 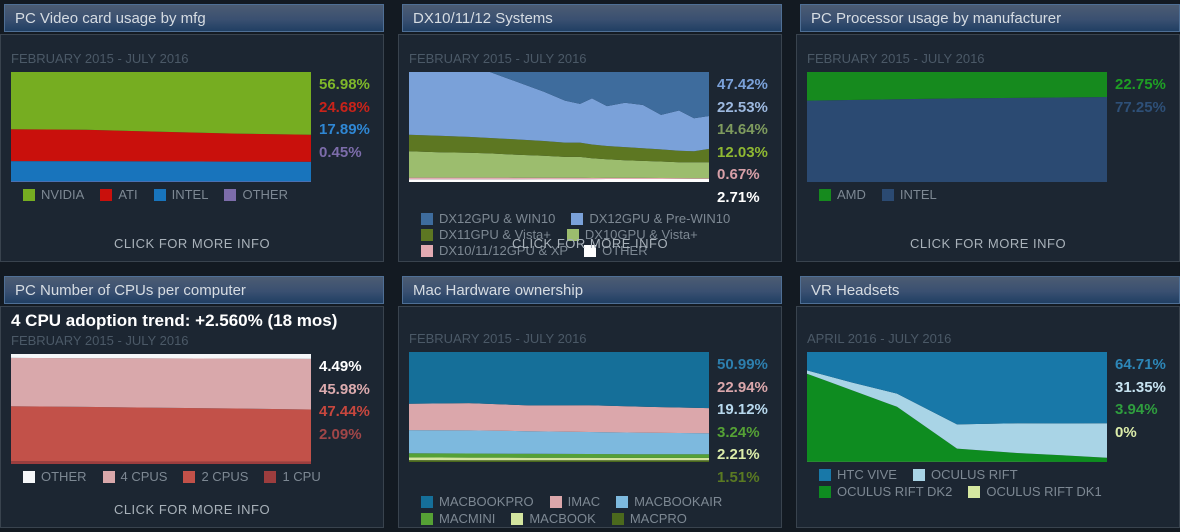 What do you see at coordinates (738, 477) in the screenshot?
I see `percent-label: 1.51%` at bounding box center [738, 477].